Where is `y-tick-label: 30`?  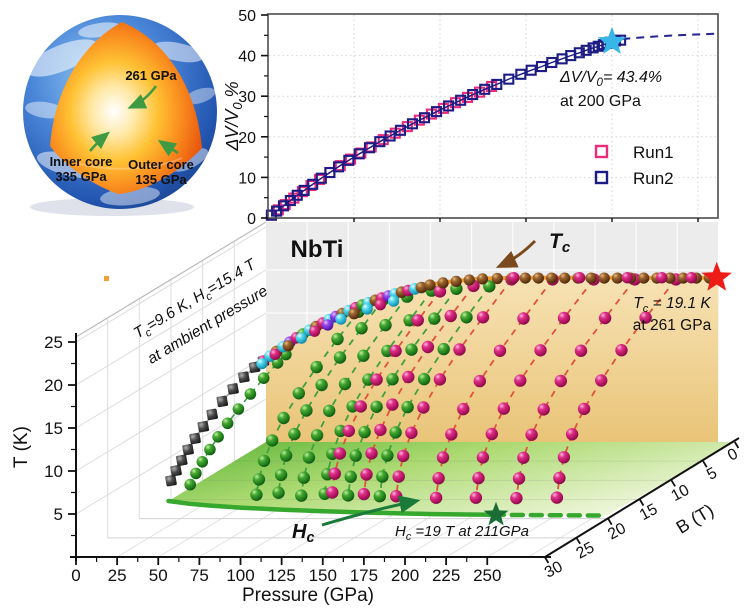 y-tick-label: 30 is located at coordinates (247, 97).